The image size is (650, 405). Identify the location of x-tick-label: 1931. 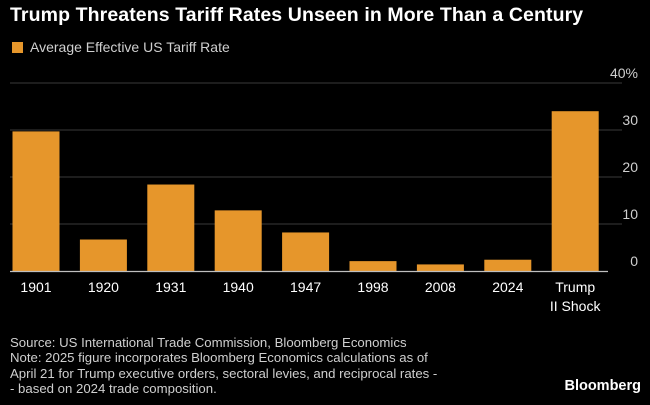
(170, 287).